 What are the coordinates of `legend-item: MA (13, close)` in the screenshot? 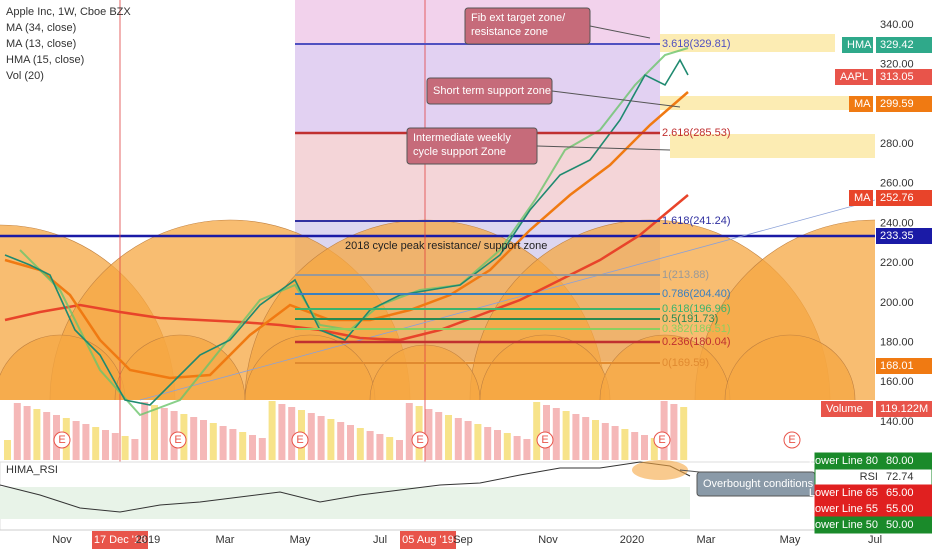 It's located at (41, 44).